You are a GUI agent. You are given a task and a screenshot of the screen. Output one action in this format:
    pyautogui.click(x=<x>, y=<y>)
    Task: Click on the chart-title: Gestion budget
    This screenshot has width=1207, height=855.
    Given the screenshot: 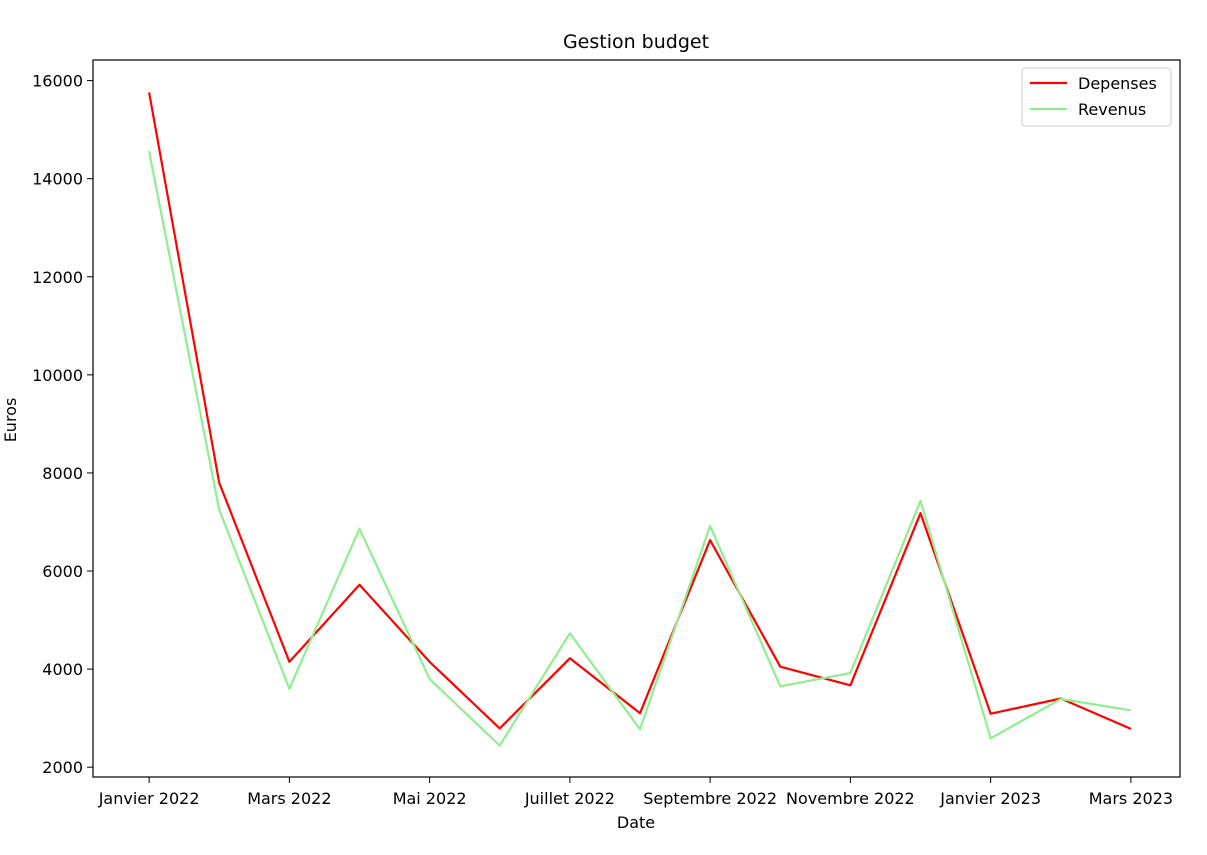 What is the action you would take?
    pyautogui.click(x=636, y=42)
    